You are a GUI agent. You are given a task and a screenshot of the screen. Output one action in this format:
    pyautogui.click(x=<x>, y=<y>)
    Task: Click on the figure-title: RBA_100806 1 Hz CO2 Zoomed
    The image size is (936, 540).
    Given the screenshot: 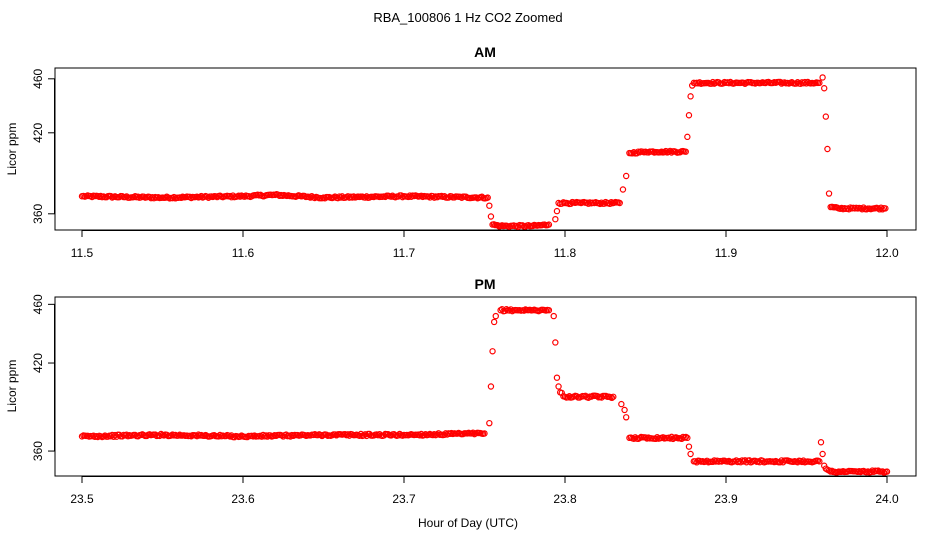 What is the action you would take?
    pyautogui.click(x=467, y=17)
    